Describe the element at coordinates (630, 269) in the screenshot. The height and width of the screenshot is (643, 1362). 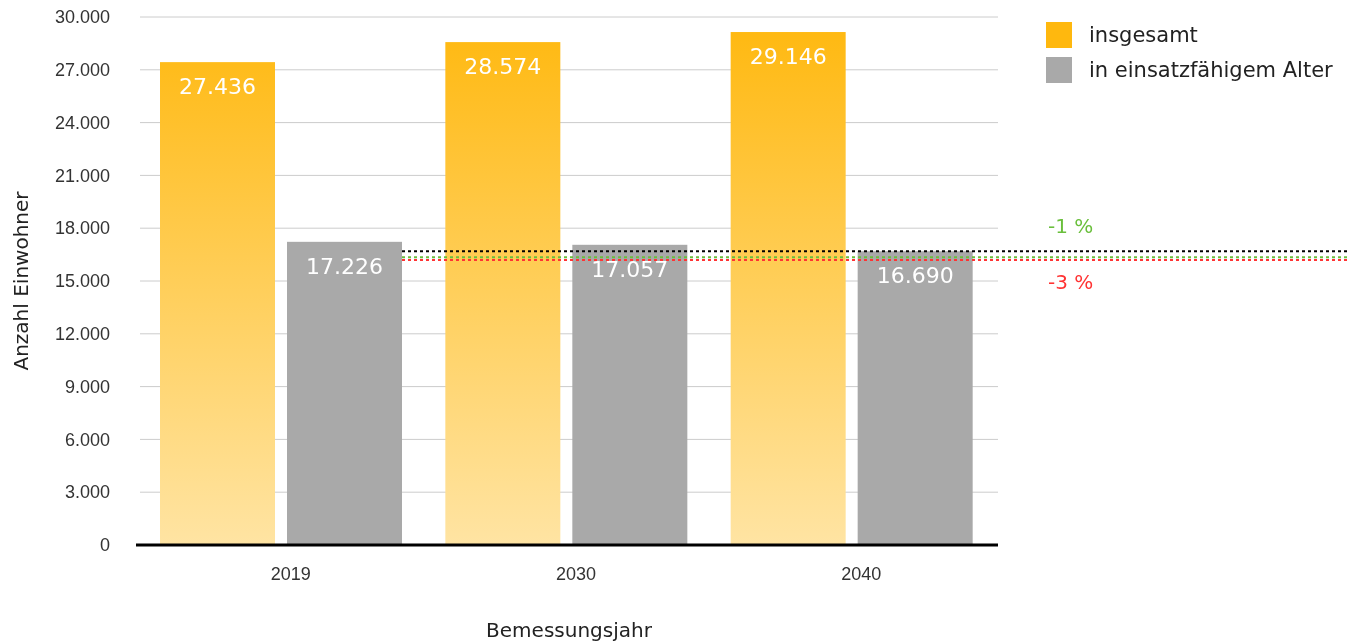
I see `text: 17.057` at that location.